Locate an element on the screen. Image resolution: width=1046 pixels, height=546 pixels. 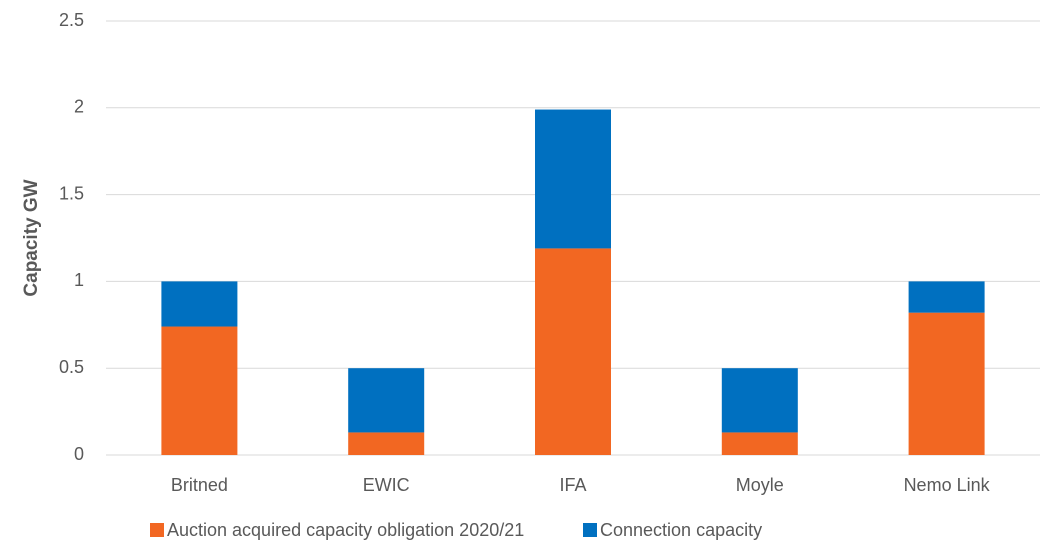
y-tick-label: 2.5 is located at coordinates (71, 20).